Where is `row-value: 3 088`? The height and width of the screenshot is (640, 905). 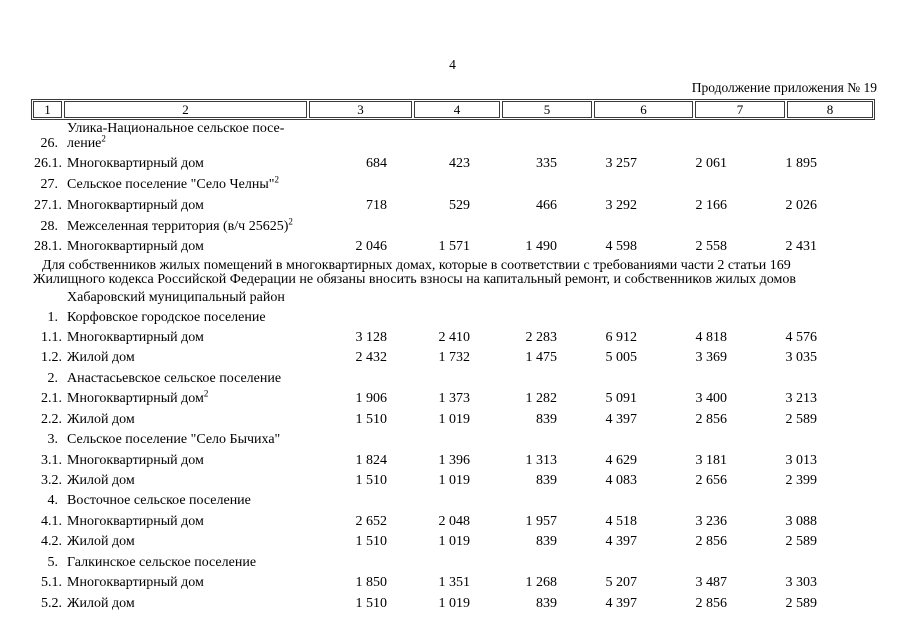
row-value: 3 088 is located at coordinates (801, 521).